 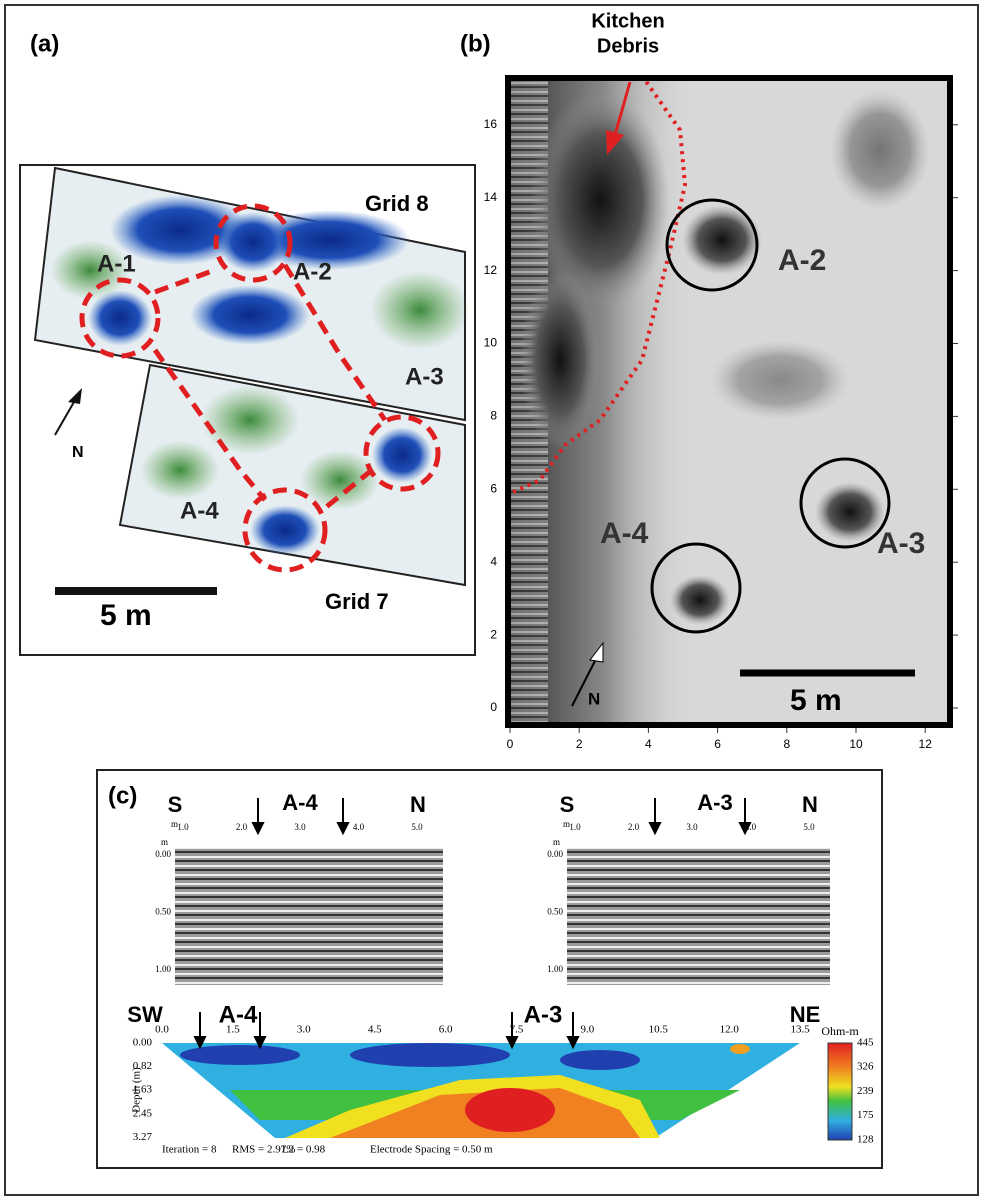 What do you see at coordinates (588, 1030) in the screenshot?
I see `distance-tick: 9.0` at bounding box center [588, 1030].